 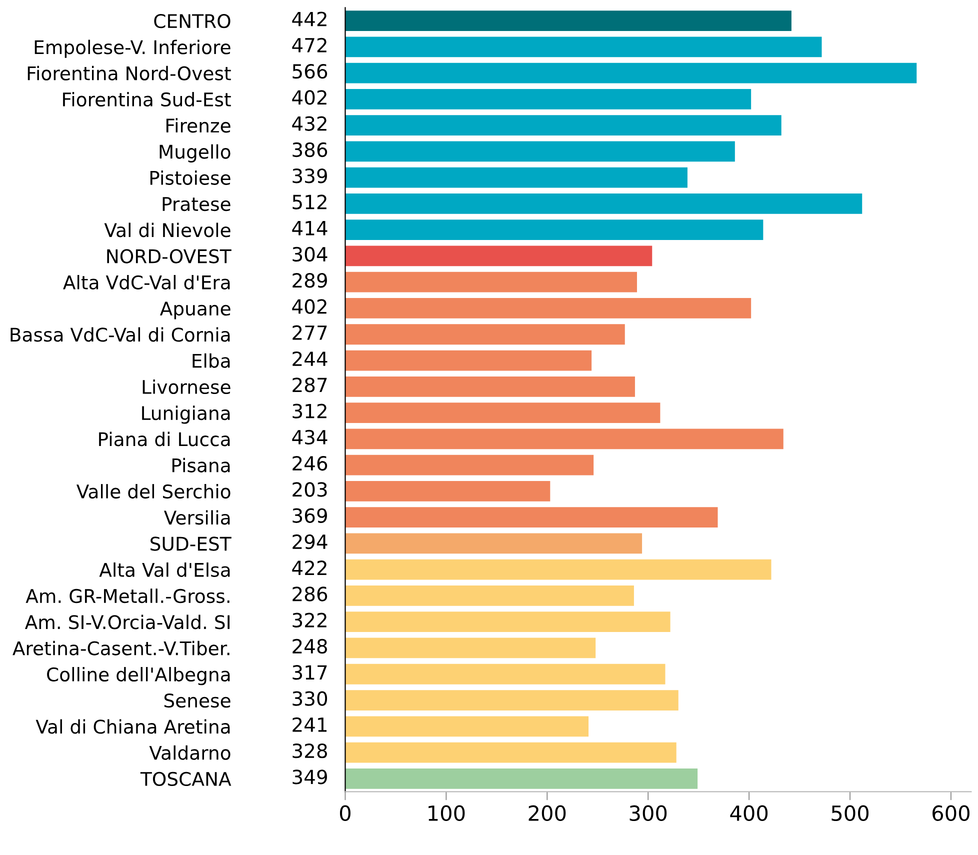 What do you see at coordinates (309, 176) in the screenshot?
I see `data-label: 339` at bounding box center [309, 176].